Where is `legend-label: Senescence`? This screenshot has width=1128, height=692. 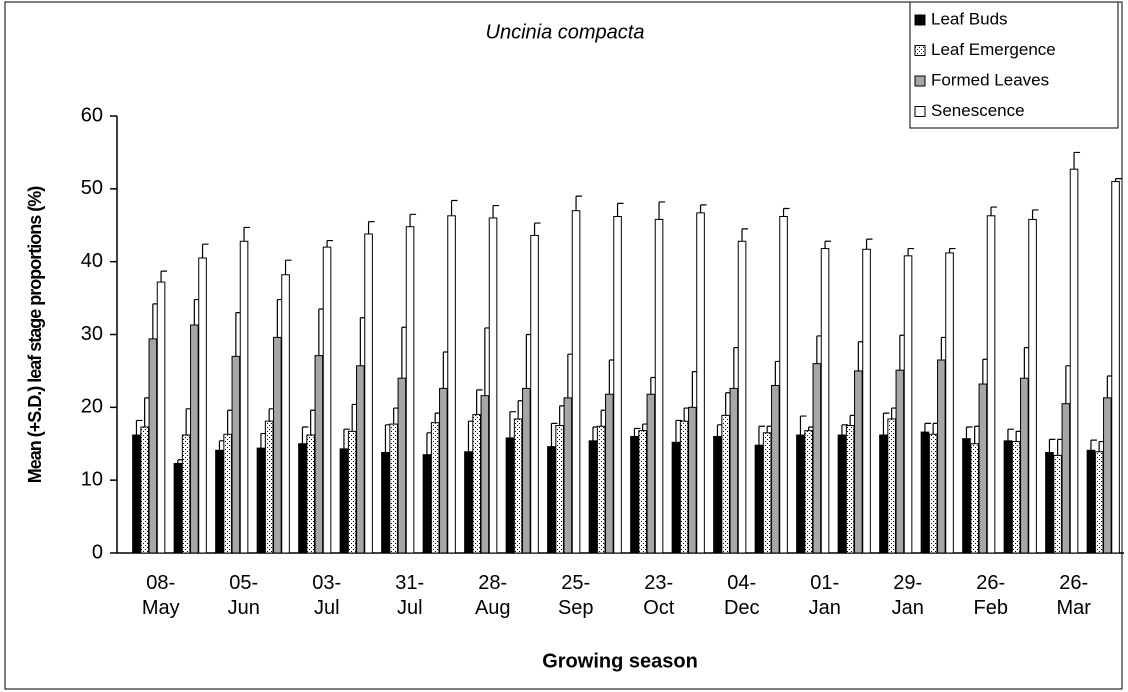
legend-label: Senescence is located at coordinates (978, 110).